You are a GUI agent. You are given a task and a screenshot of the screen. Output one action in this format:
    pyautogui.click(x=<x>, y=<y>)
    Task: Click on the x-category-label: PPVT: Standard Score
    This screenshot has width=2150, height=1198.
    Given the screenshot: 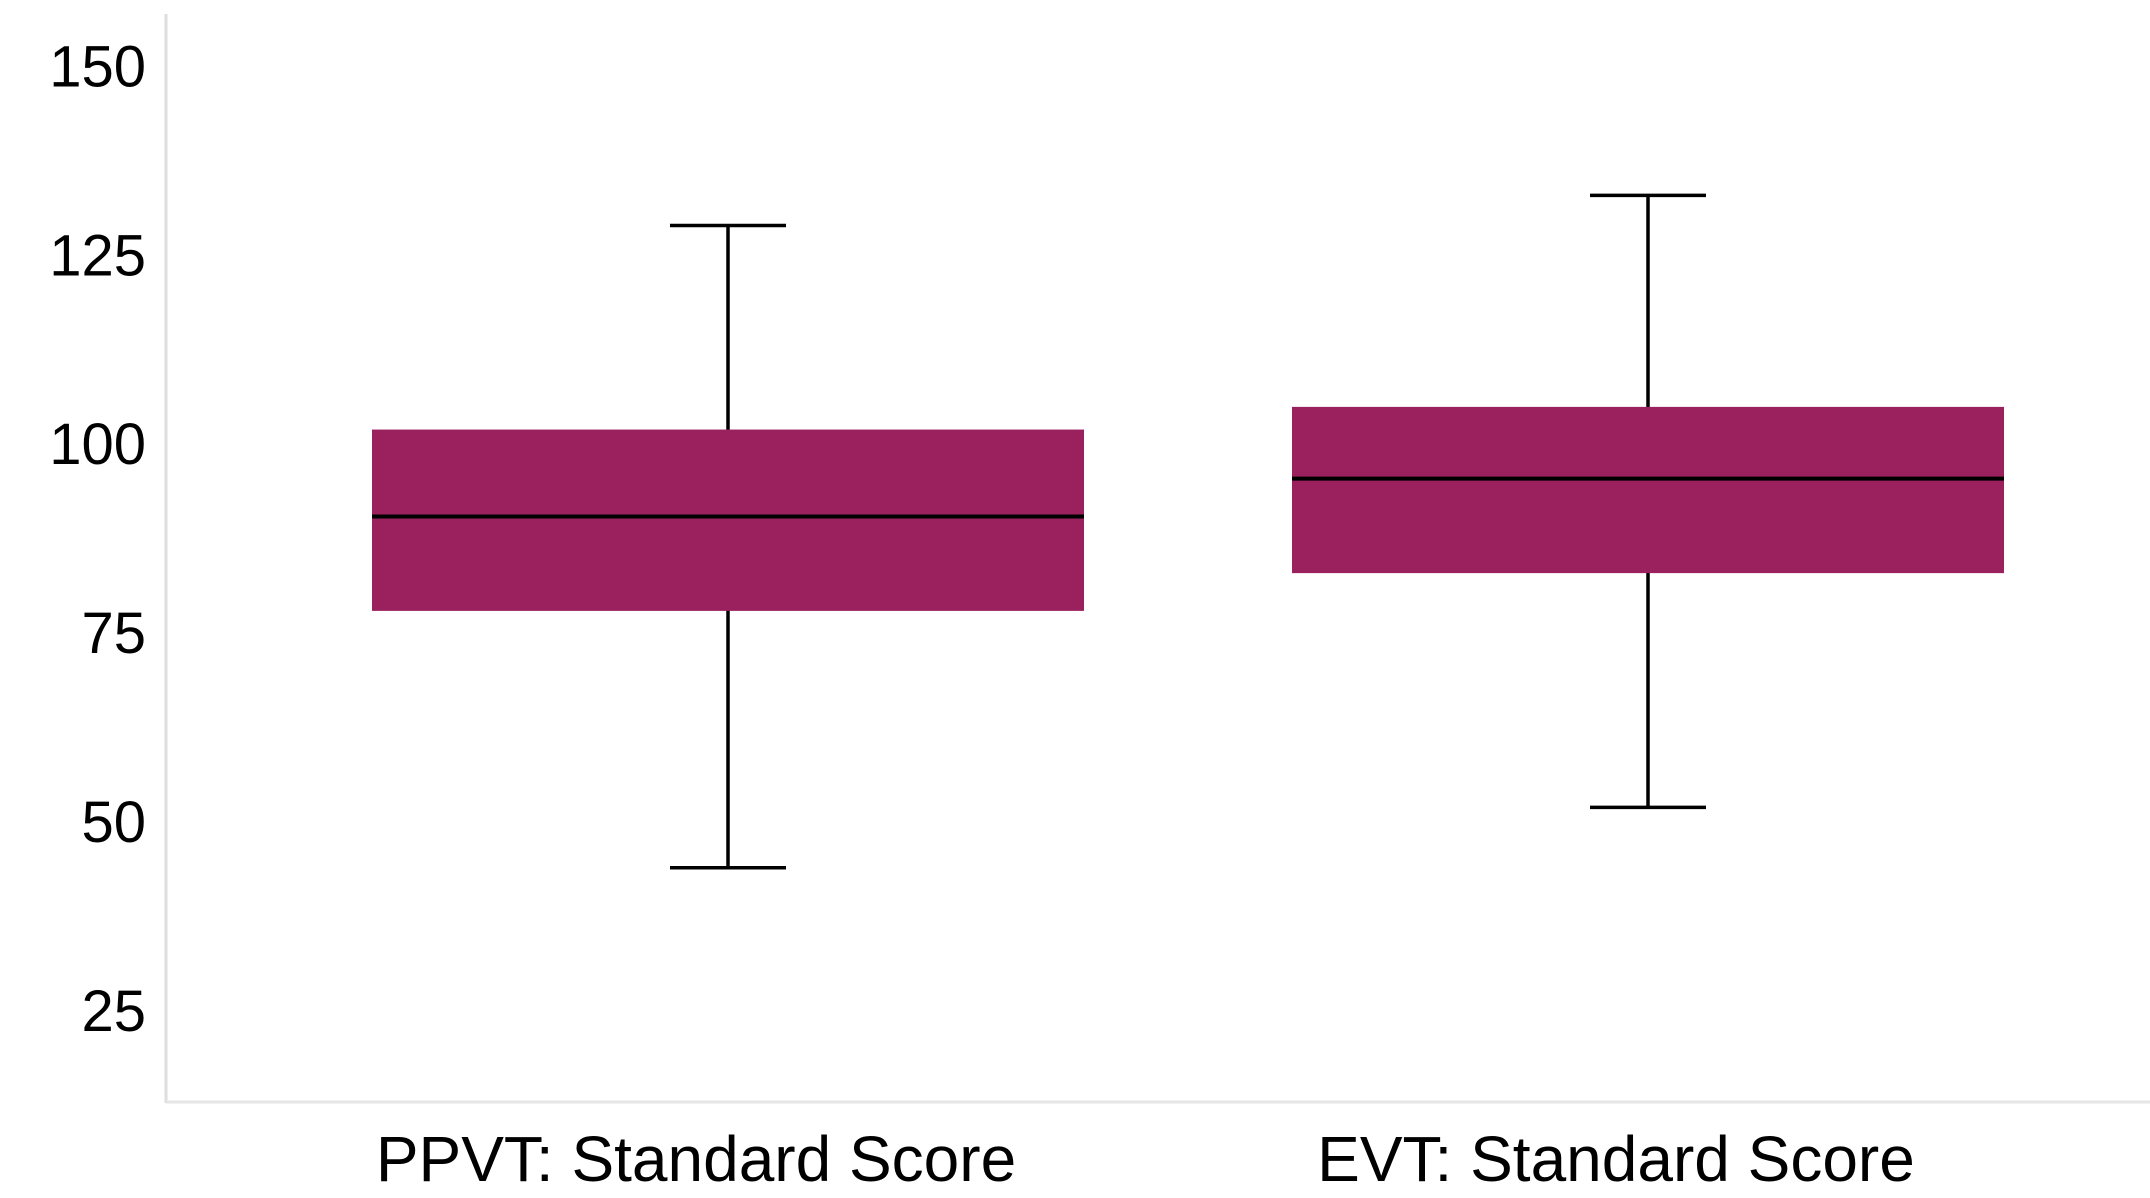 What is the action you would take?
    pyautogui.click(x=696, y=1159)
    